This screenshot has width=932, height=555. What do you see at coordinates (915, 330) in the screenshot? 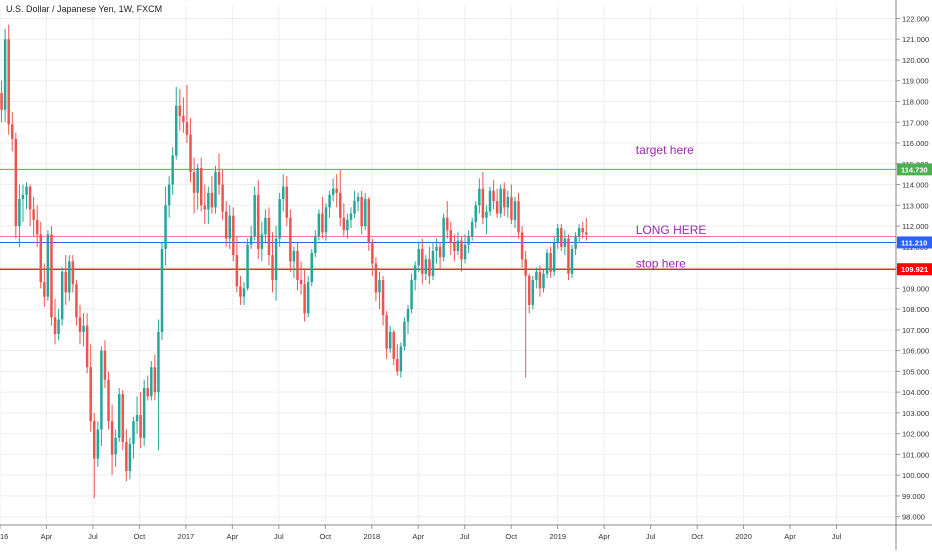
I see `y-tick-label: 107.000` at bounding box center [915, 330].